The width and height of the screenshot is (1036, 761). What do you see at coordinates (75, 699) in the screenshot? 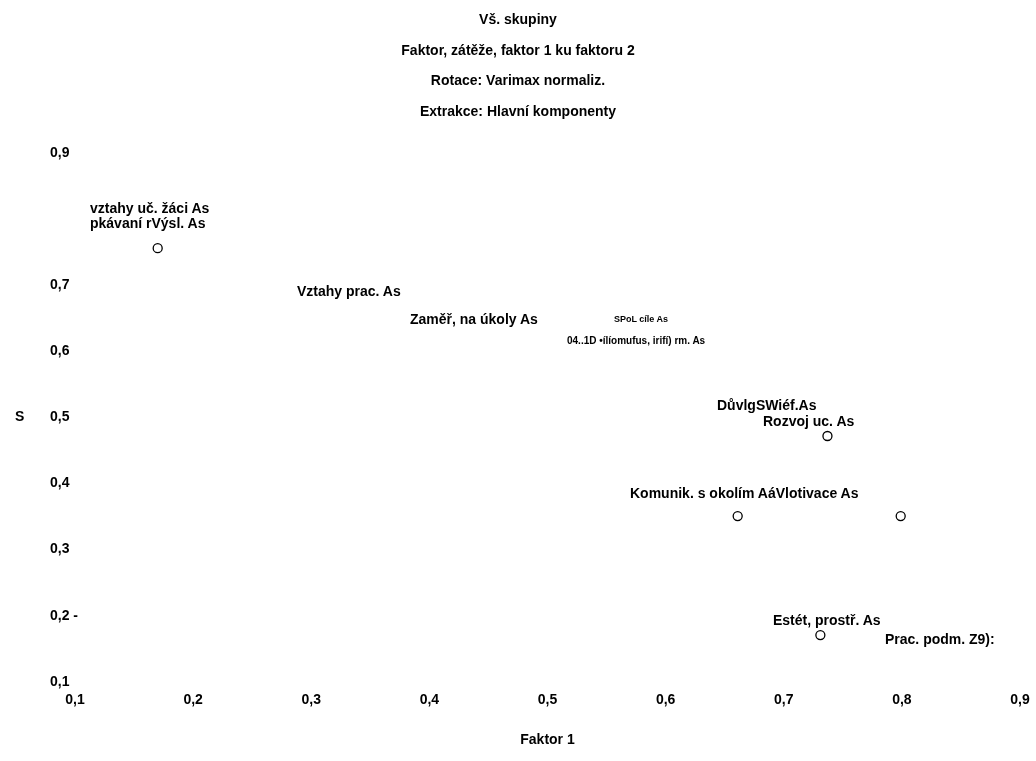
I see `x-tick-label: 0,1` at bounding box center [75, 699].